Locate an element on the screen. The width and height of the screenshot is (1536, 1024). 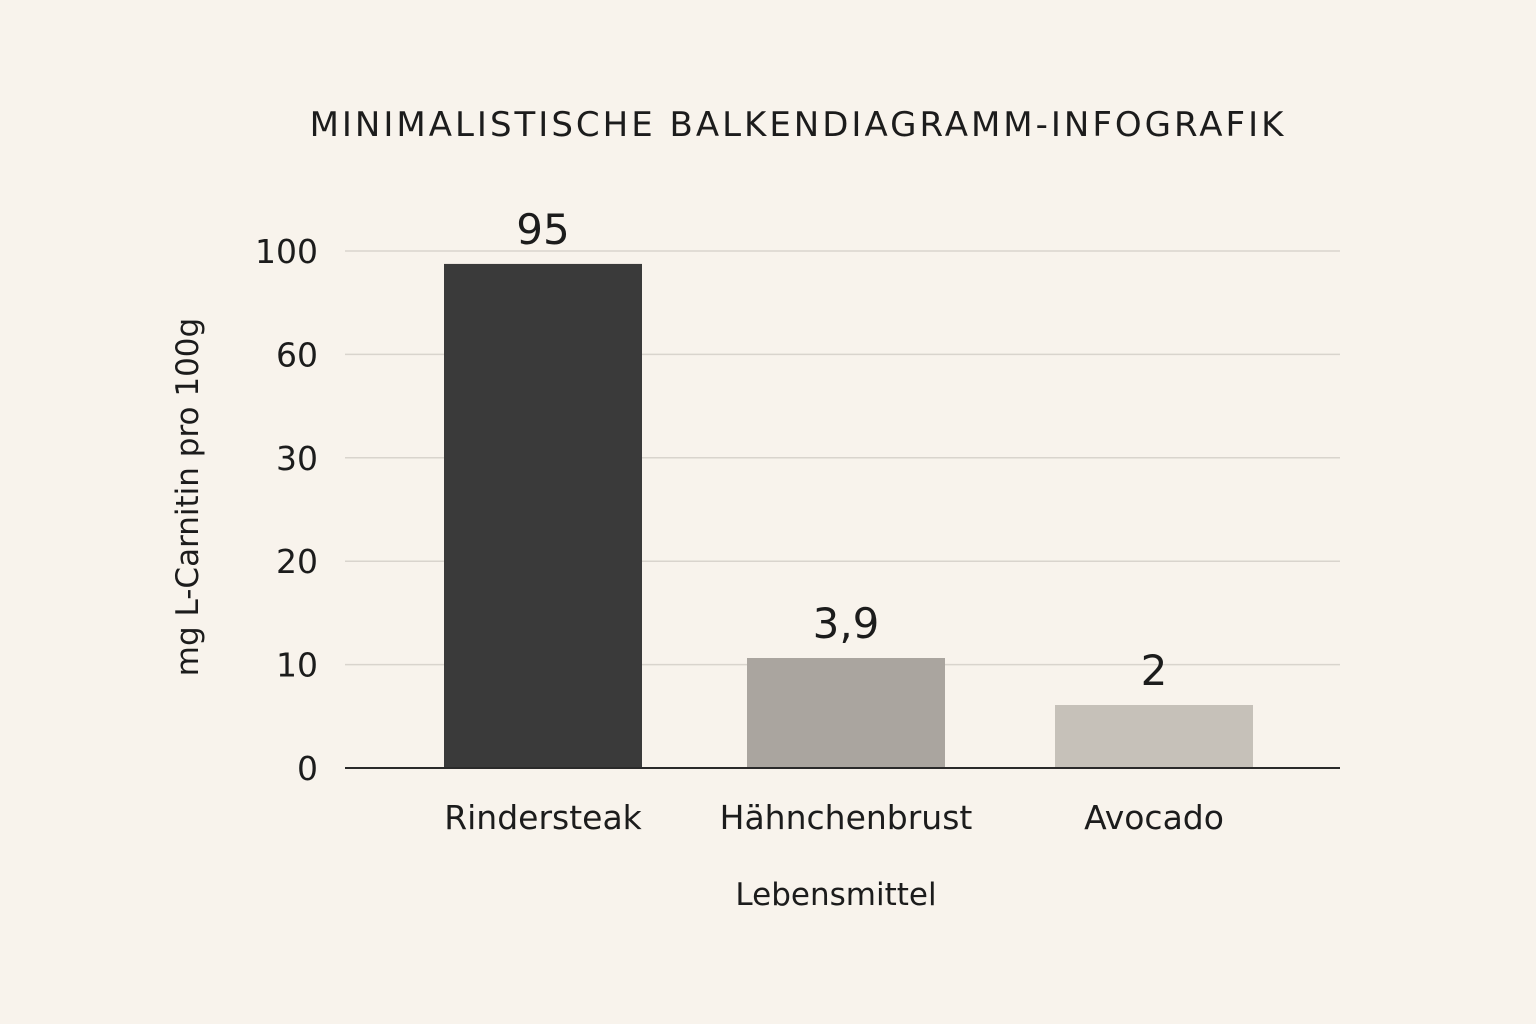
data-label: 2 is located at coordinates (1154, 670).